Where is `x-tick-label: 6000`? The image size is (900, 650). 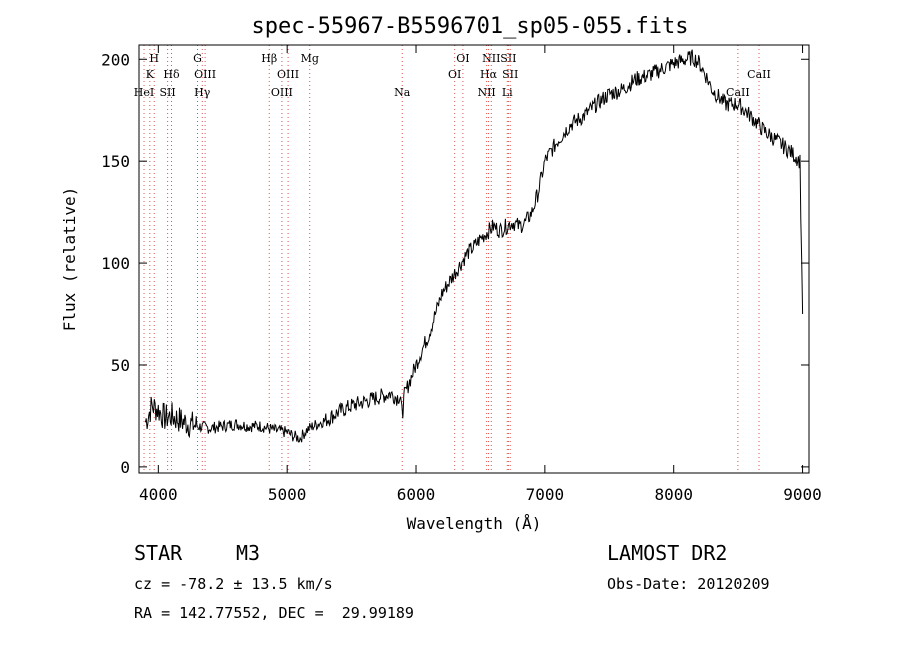
x-tick-label: 6000 is located at coordinates (416, 494).